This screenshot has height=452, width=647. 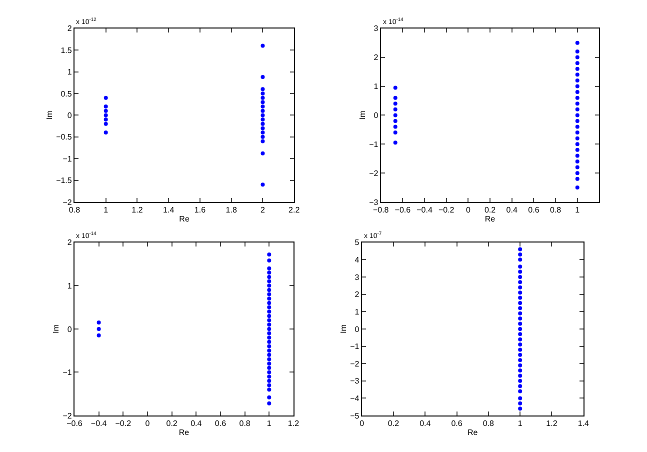 What do you see at coordinates (184, 433) in the screenshot?
I see `x-axis-title: Re` at bounding box center [184, 433].